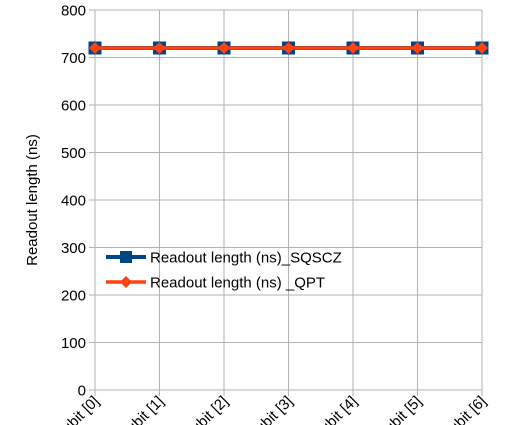 This screenshot has height=425, width=507. Describe the element at coordinates (73, 343) in the screenshot. I see `y-tick-label: 100` at that location.